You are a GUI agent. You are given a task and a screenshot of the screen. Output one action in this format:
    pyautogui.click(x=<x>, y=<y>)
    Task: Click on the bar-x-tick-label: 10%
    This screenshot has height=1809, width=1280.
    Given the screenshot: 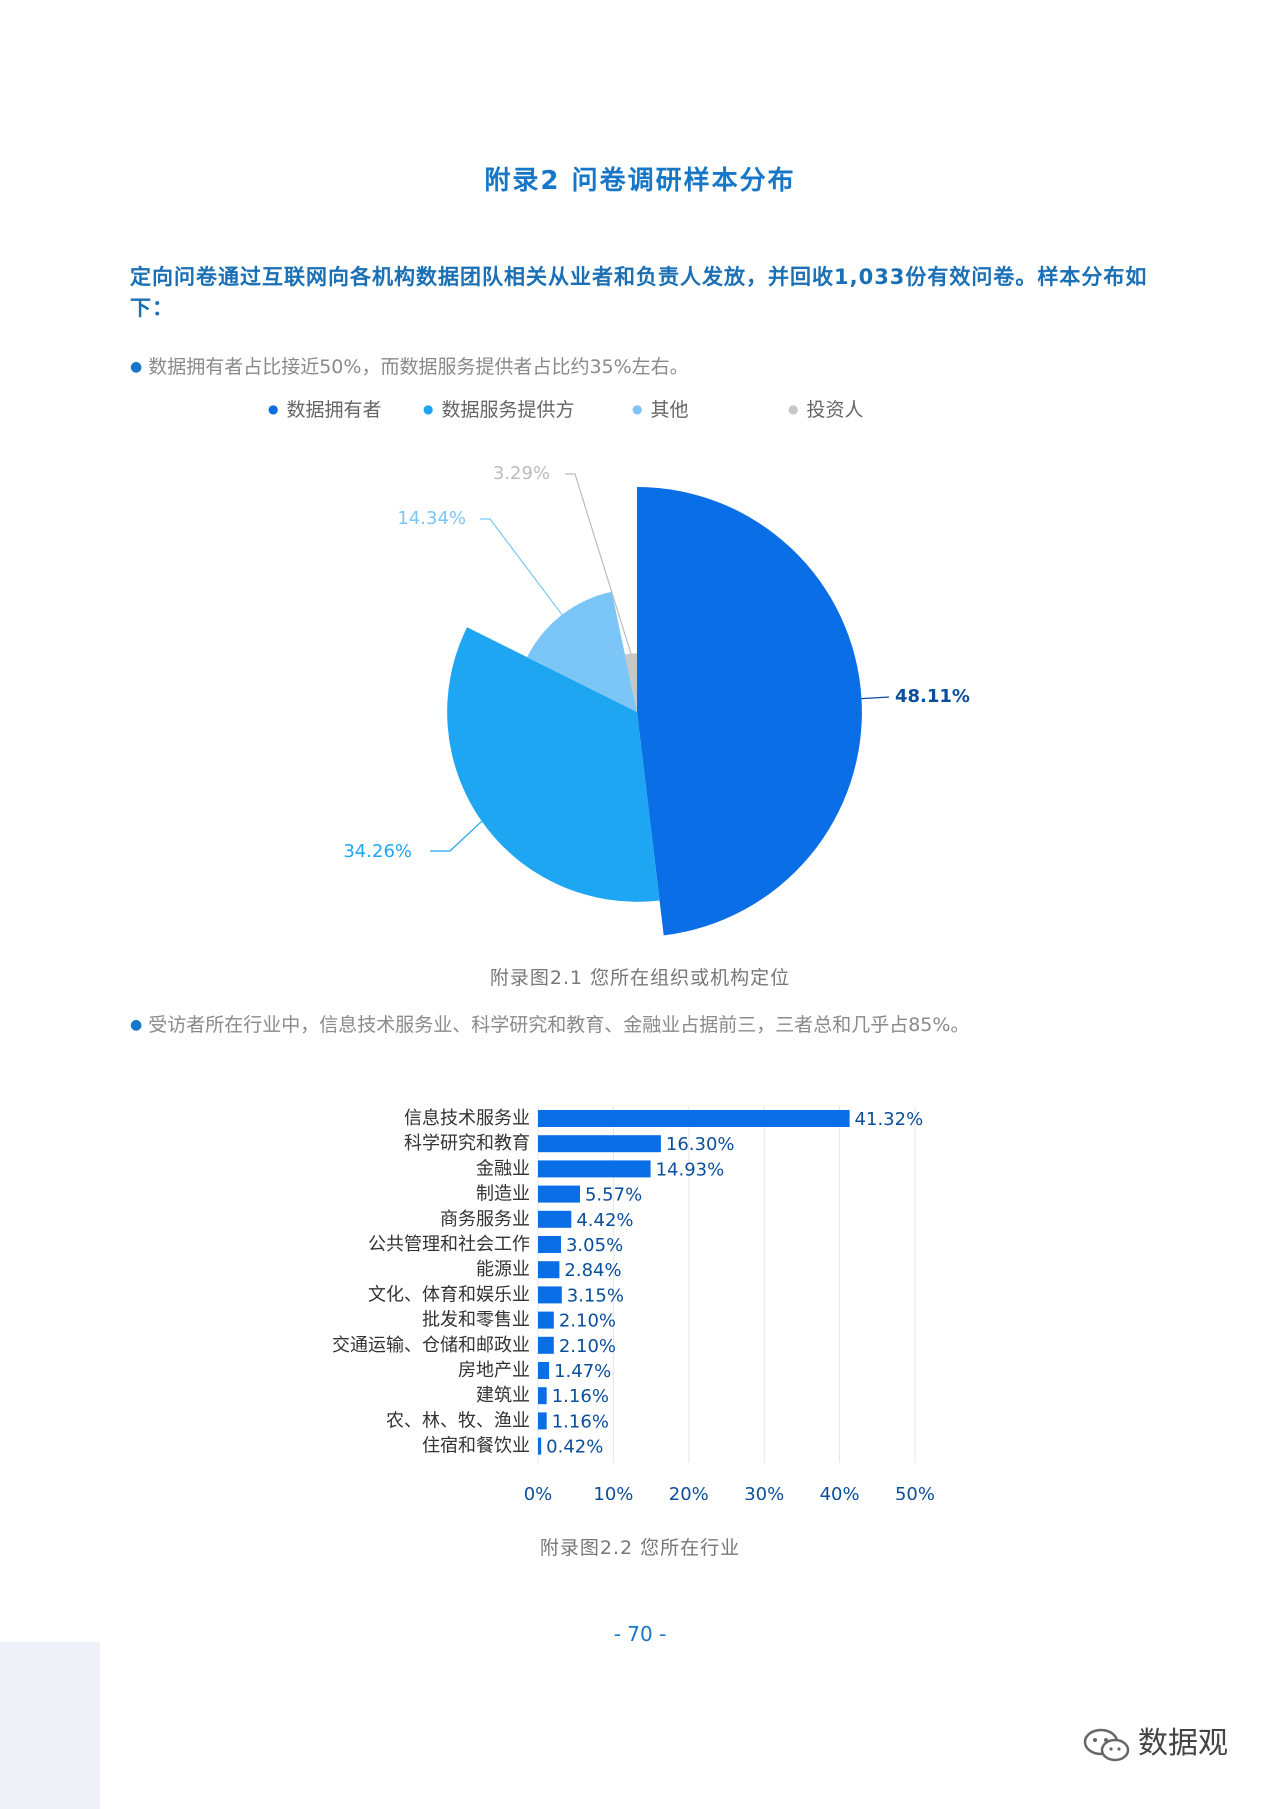 What is the action you would take?
    pyautogui.click(x=613, y=1492)
    